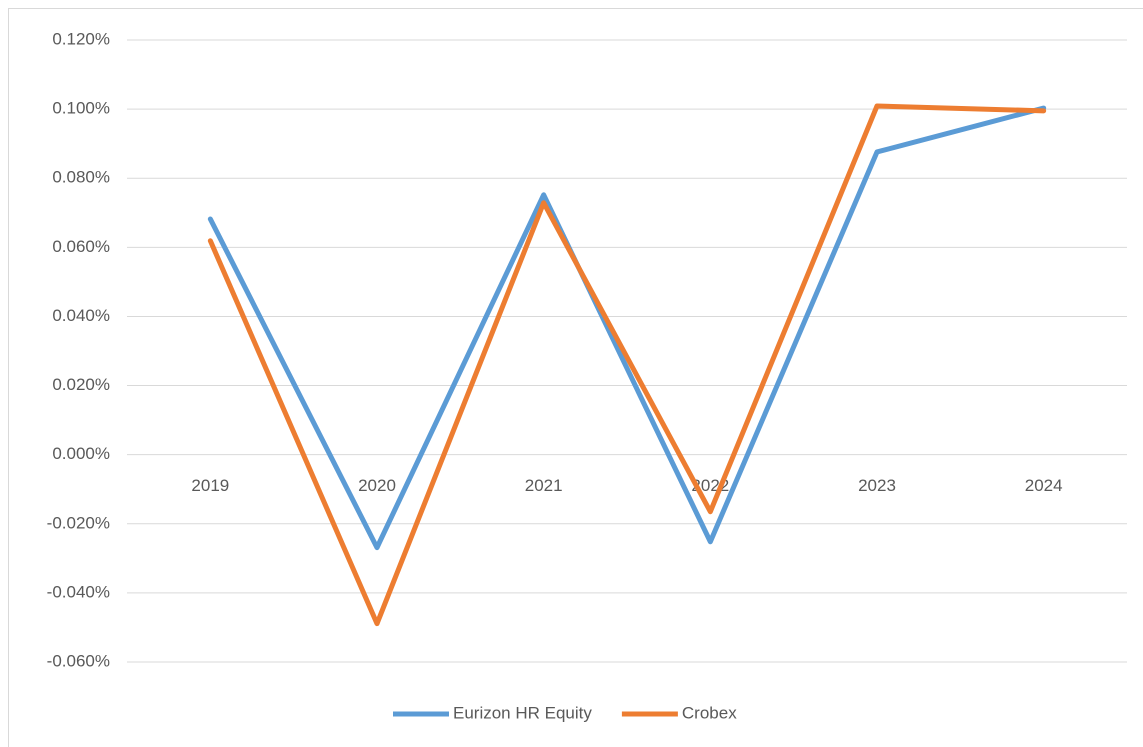 This screenshot has width=1143, height=747. What do you see at coordinates (81, 453) in the screenshot?
I see `y-tick-label: 0.000%` at bounding box center [81, 453].